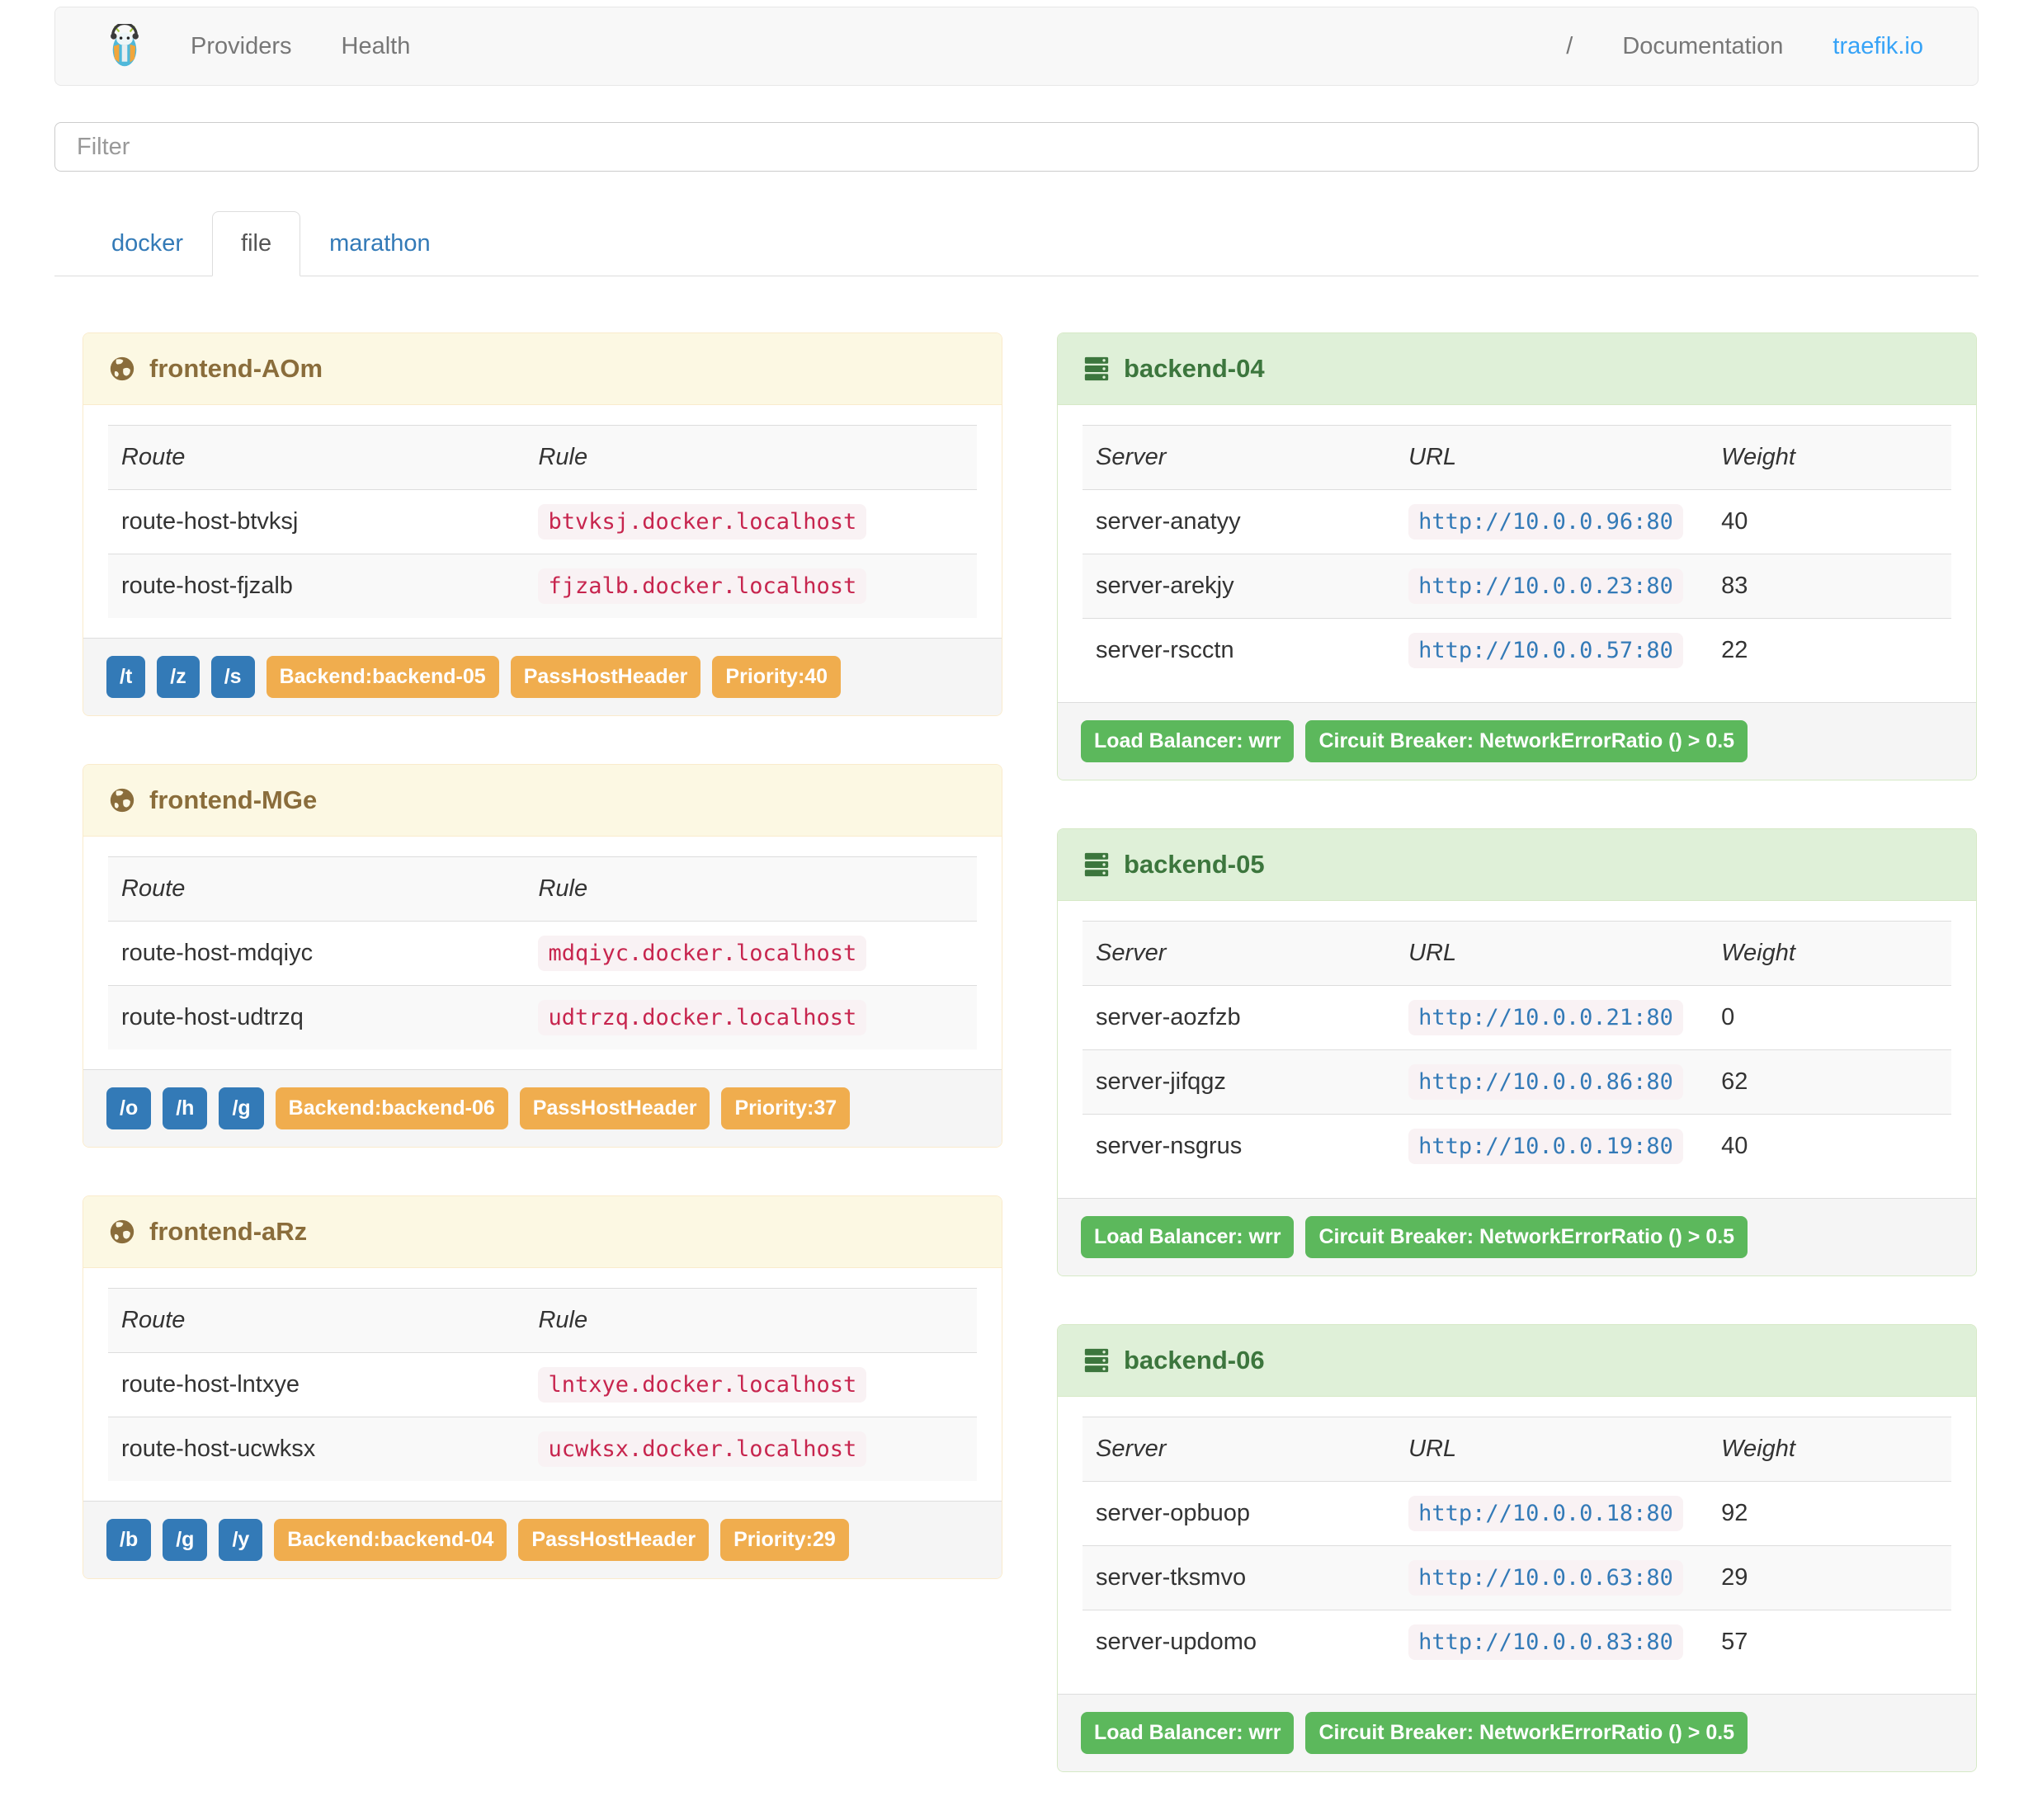  I want to click on server-name-cell: server-nsgrus, so click(1239, 1146).